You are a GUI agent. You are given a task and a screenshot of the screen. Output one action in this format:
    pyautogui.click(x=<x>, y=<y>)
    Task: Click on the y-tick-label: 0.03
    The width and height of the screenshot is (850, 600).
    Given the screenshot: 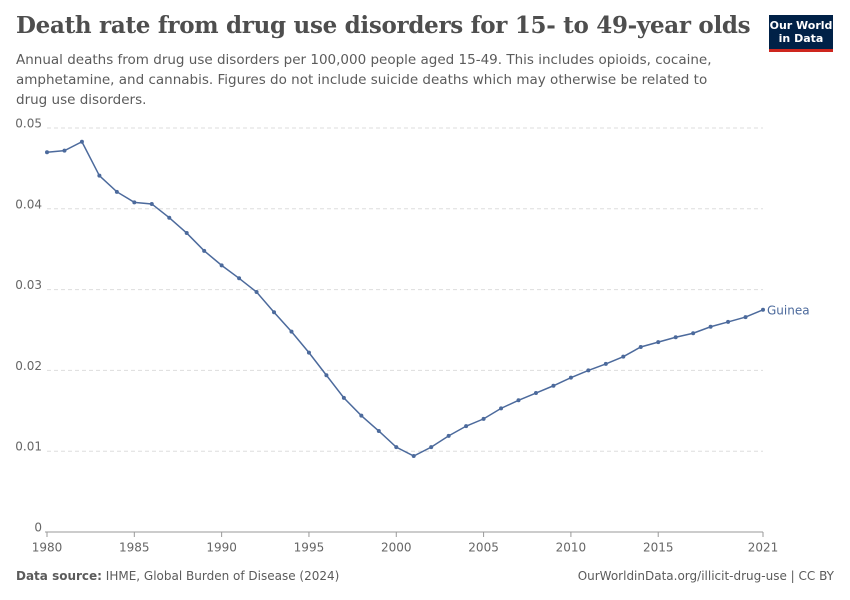 What is the action you would take?
    pyautogui.click(x=28, y=285)
    